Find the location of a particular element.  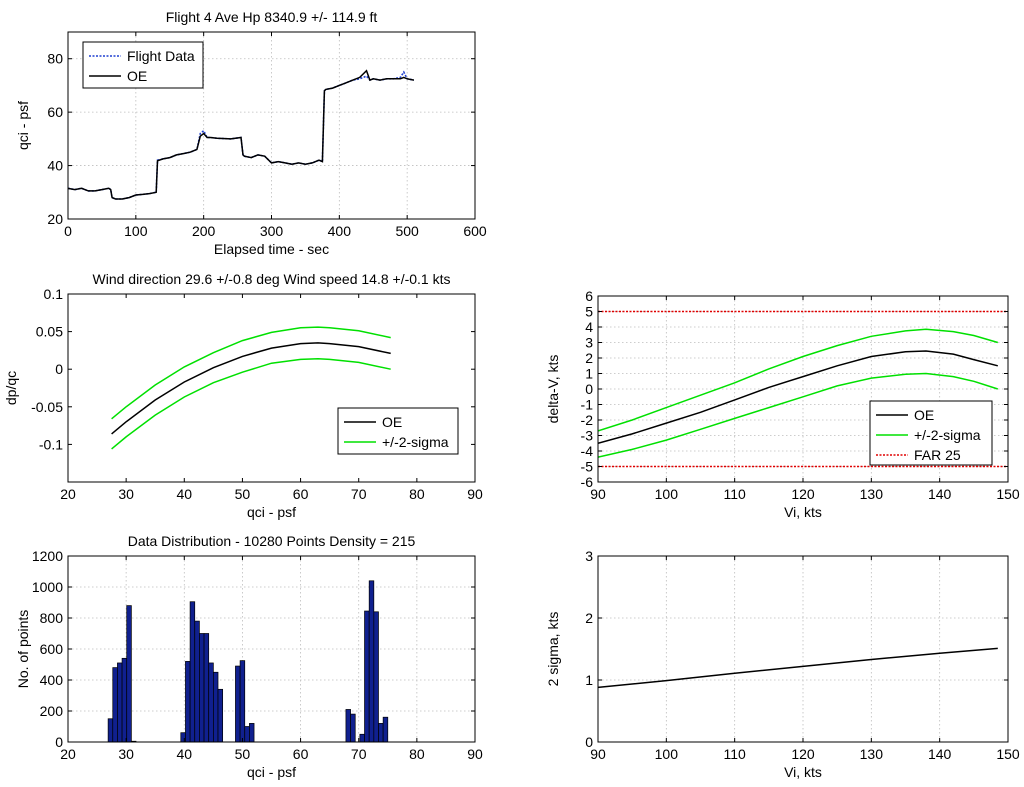

y-tick-label: -0.05 is located at coordinates (47, 407).